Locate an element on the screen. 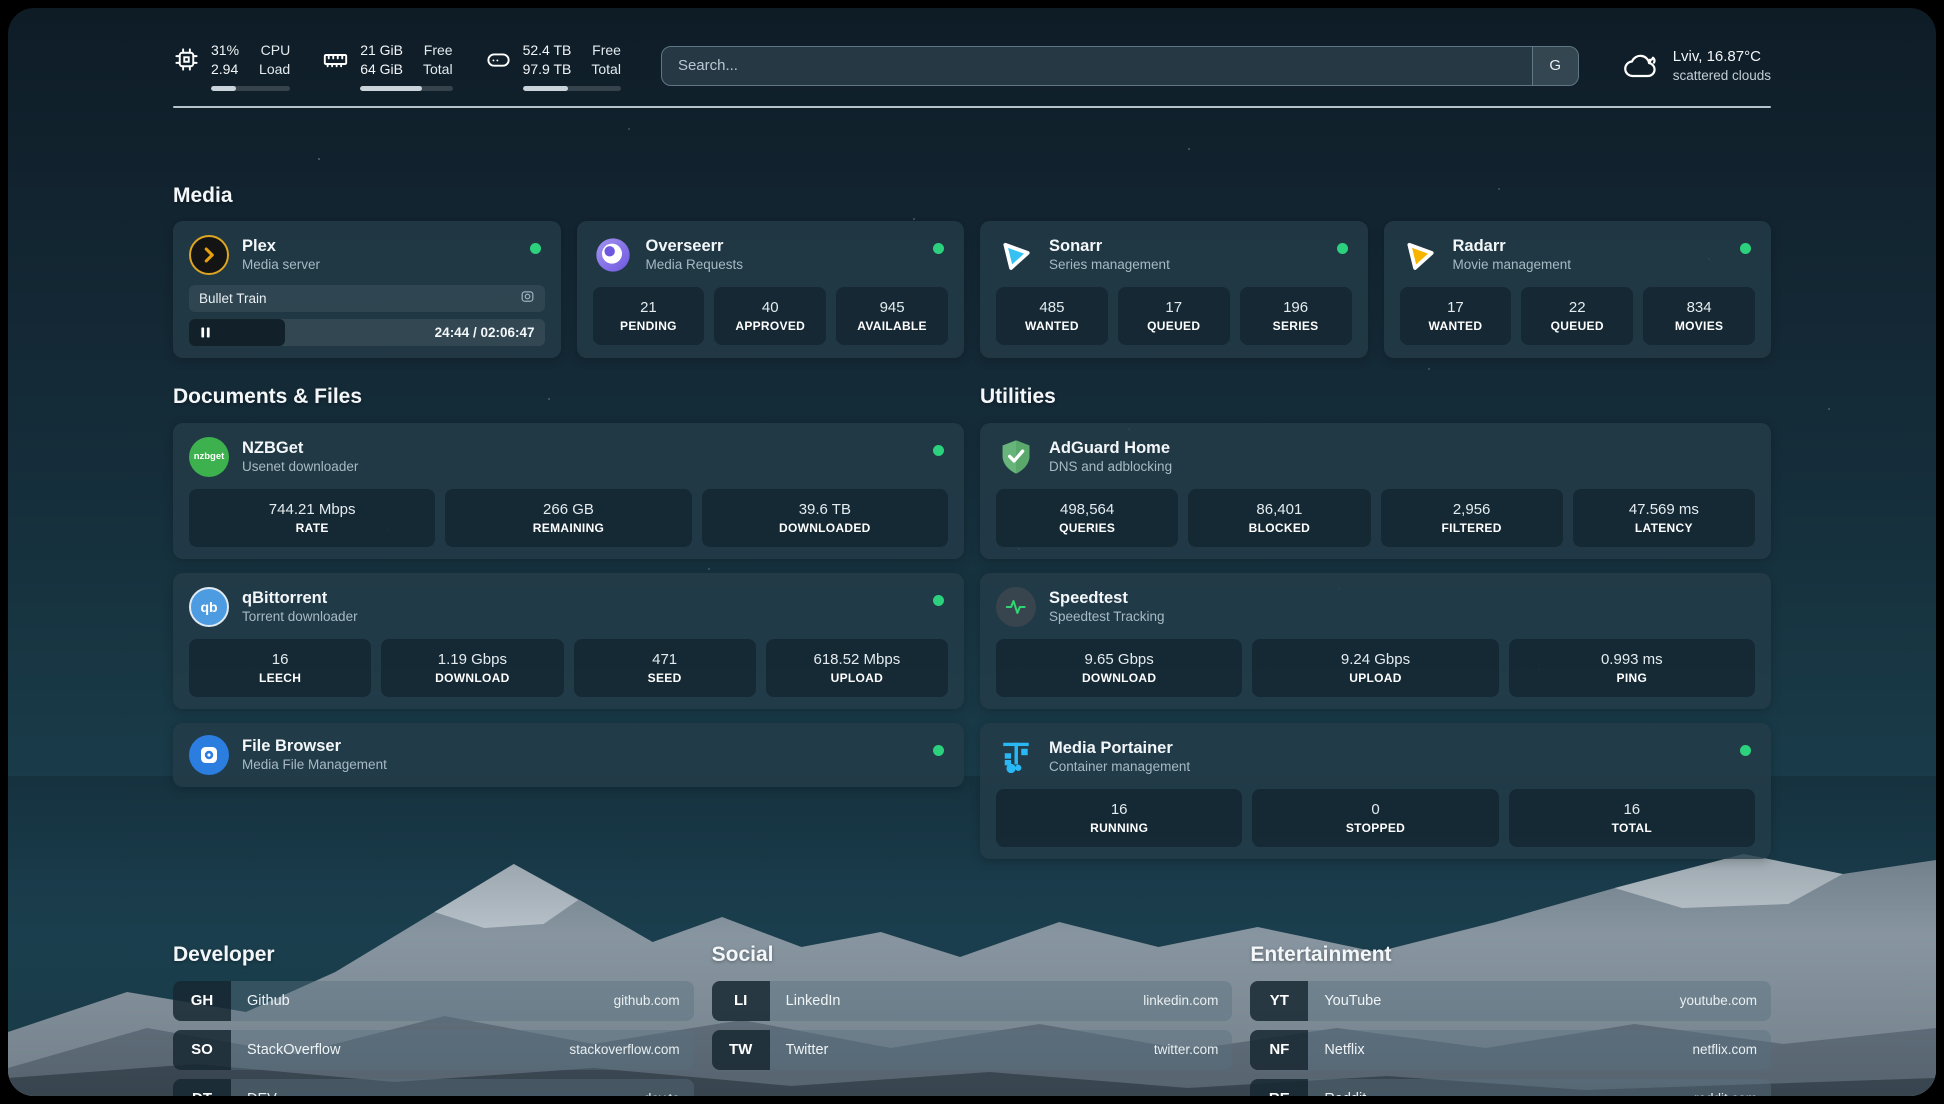 The width and height of the screenshot is (1944, 1104). stat-tile-total: 16 TOTAL is located at coordinates (1631, 817).